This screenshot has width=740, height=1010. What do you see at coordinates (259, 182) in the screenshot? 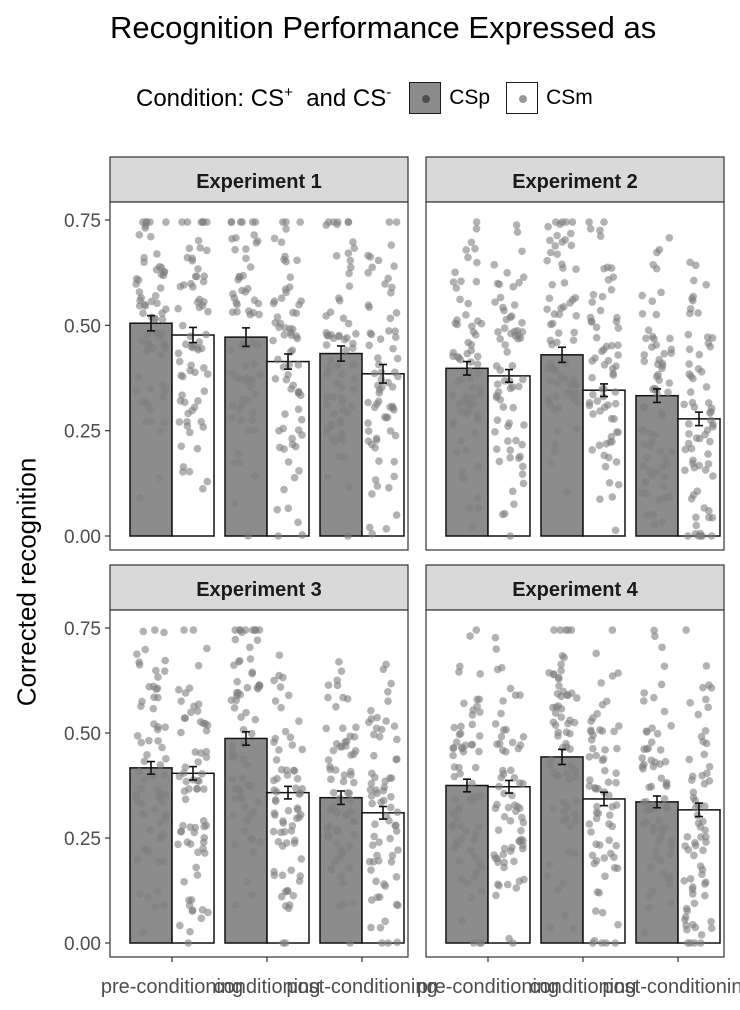
I see `facet-title: Experiment 1` at bounding box center [259, 182].